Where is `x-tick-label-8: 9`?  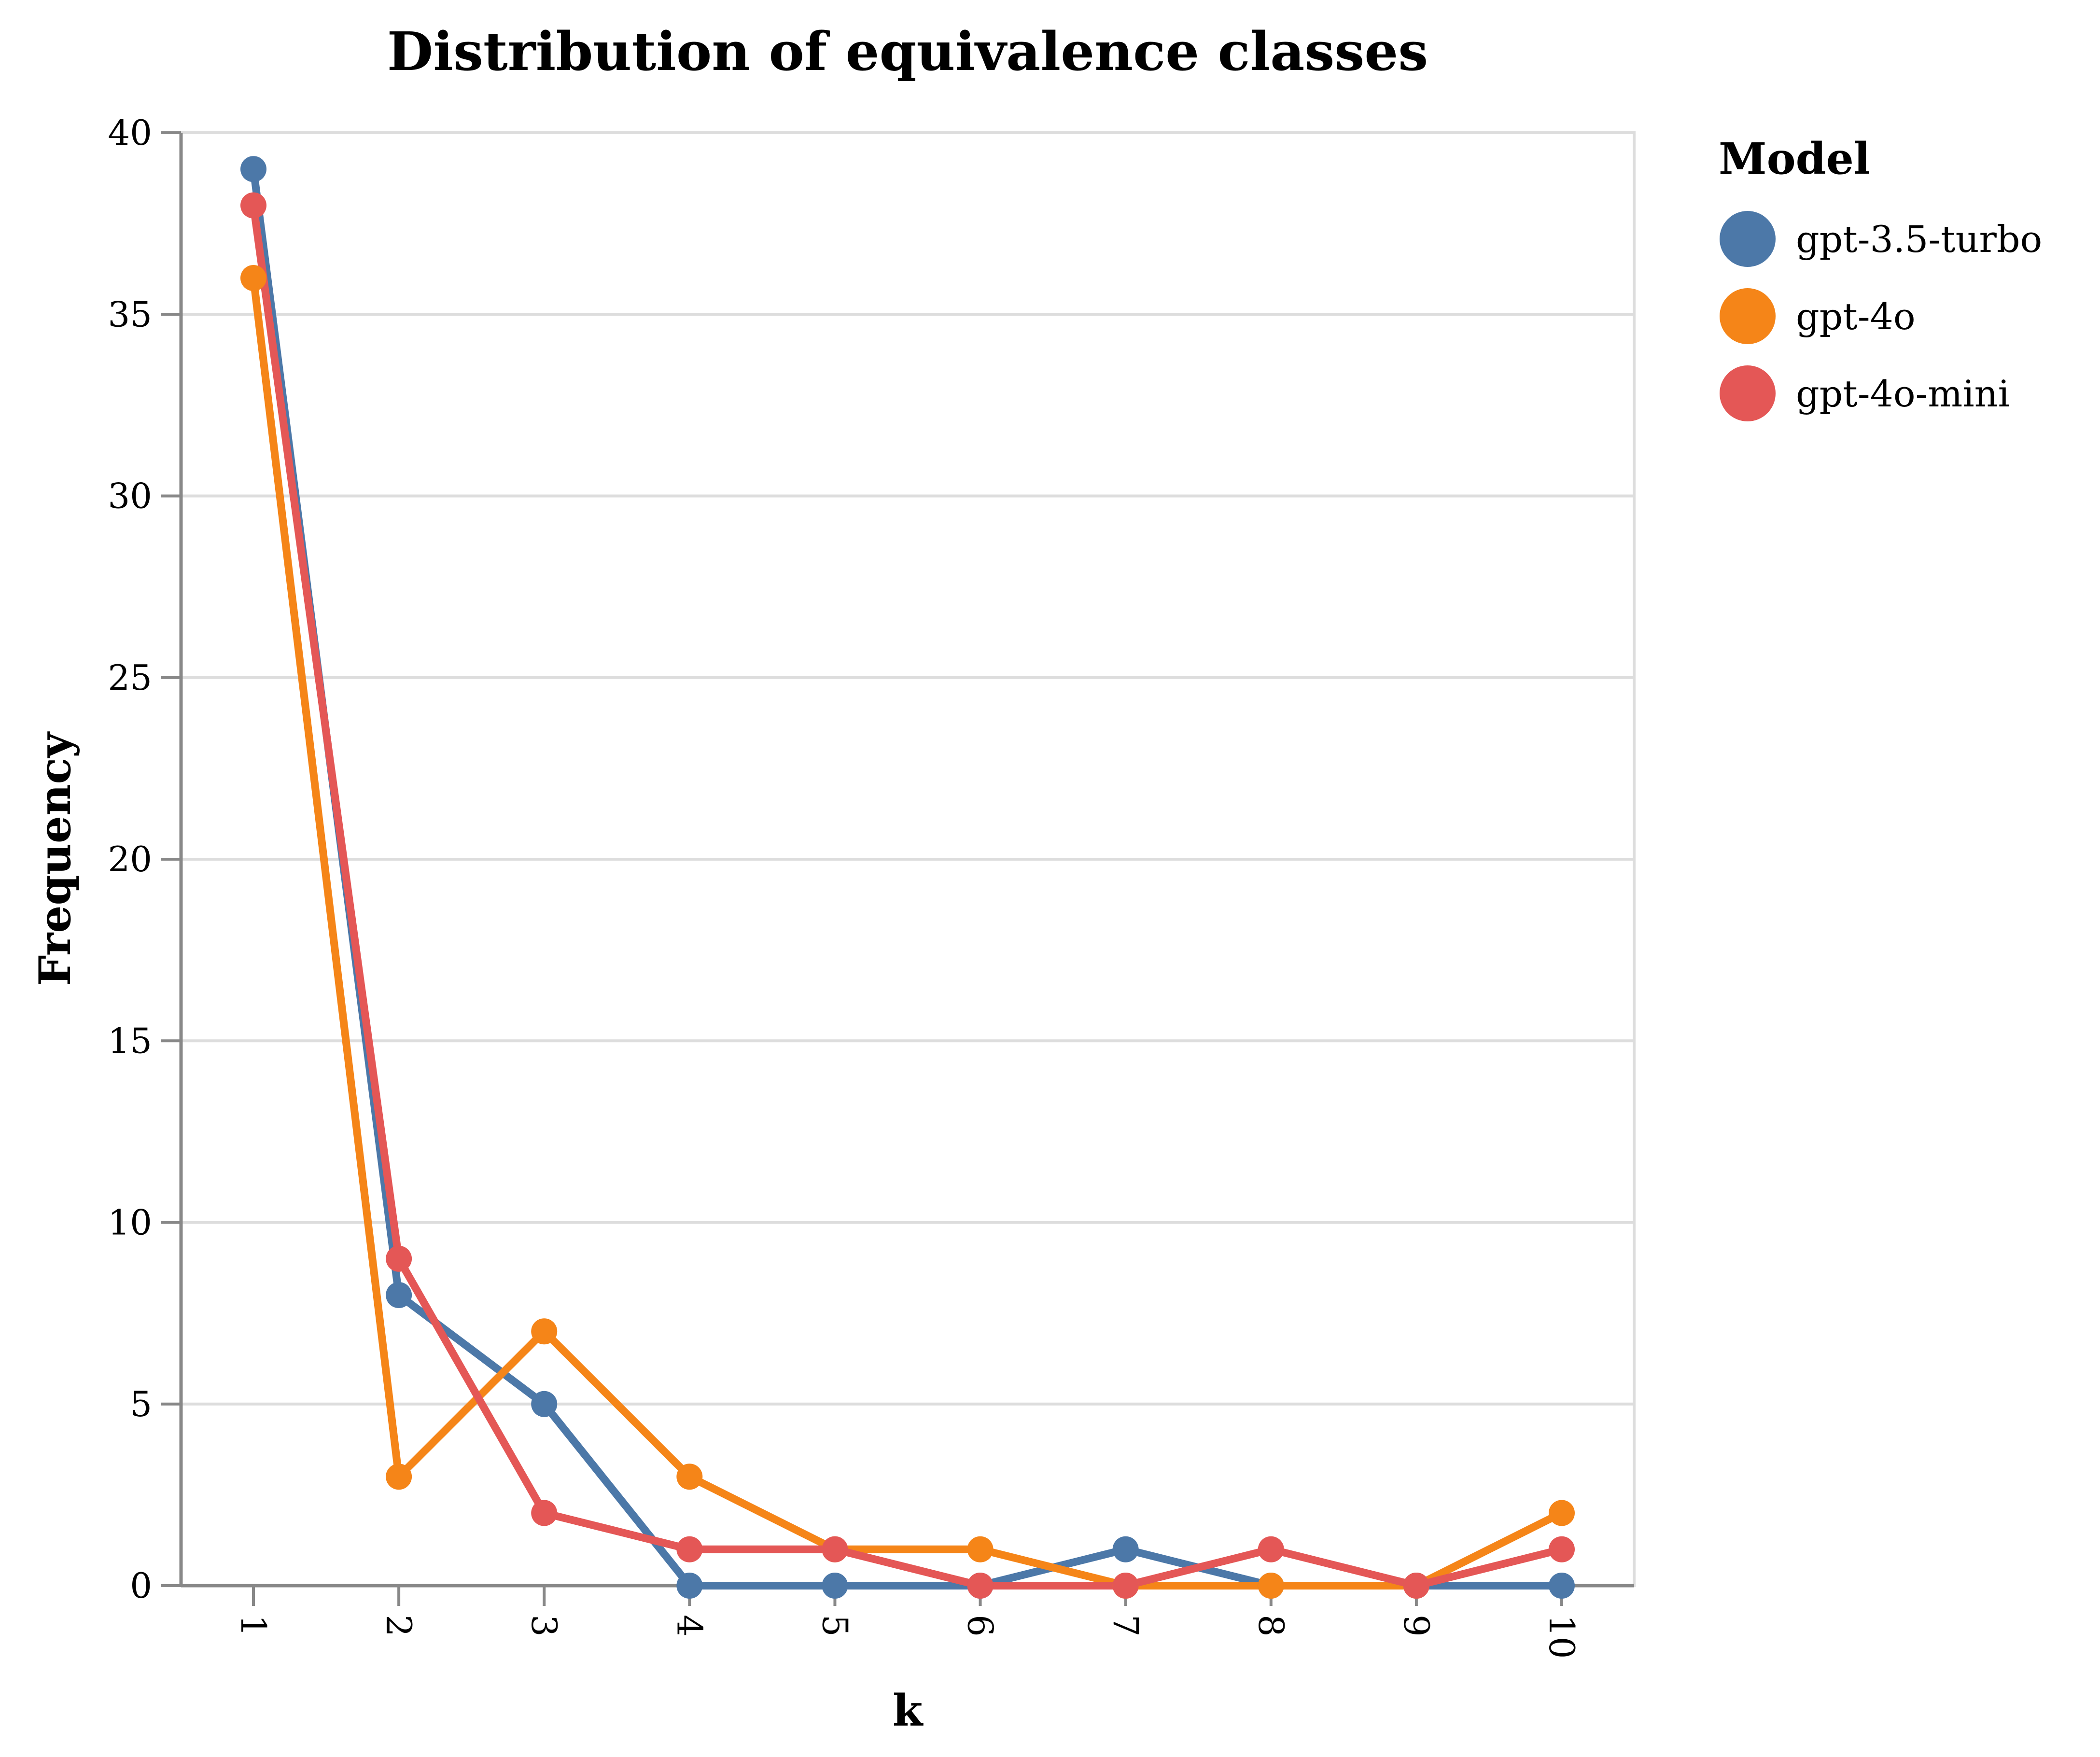 x-tick-label-8: 9 is located at coordinates (1417, 1626).